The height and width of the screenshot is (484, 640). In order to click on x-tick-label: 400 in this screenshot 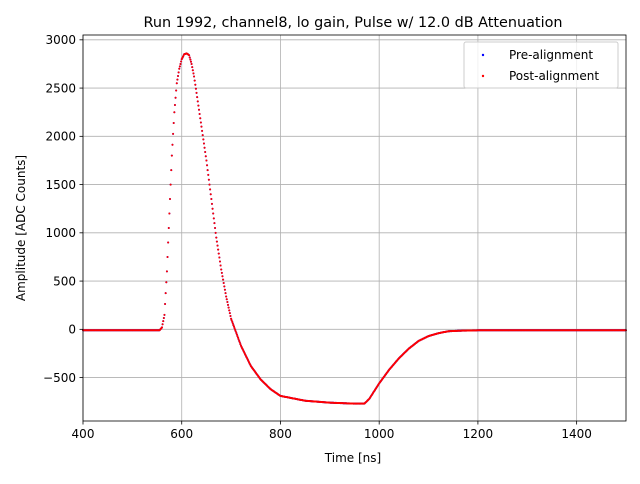, I will do `click(83, 434)`.